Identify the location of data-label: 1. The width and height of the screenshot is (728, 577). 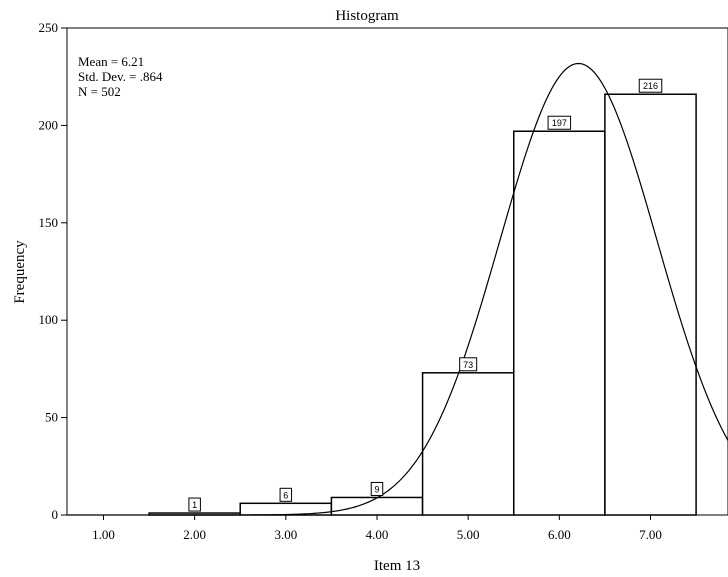
(194, 504).